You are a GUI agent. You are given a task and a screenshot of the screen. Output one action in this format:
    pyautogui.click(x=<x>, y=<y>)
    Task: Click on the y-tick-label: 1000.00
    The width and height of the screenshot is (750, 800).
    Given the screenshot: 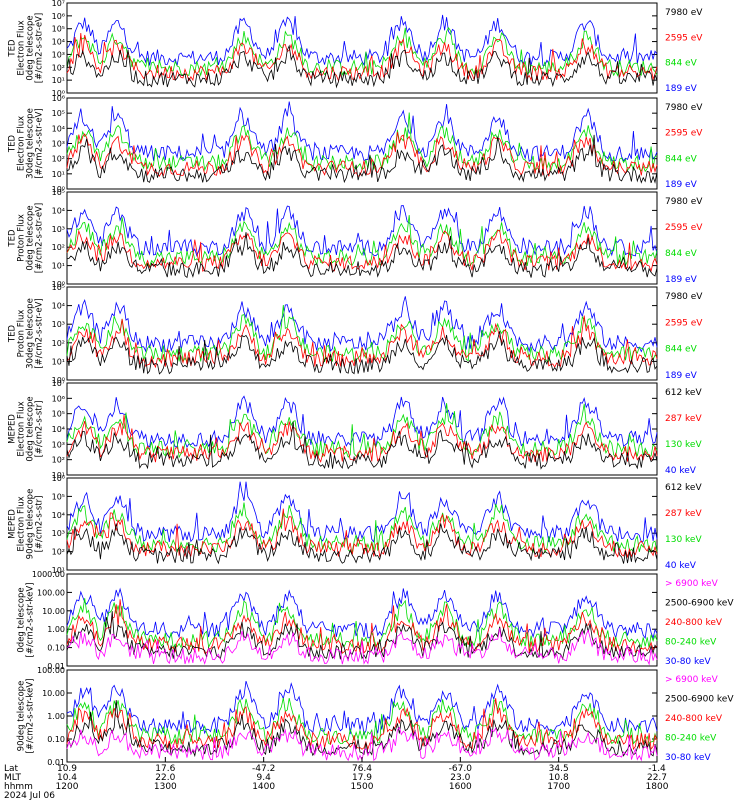 What is the action you would take?
    pyautogui.click(x=48, y=574)
    